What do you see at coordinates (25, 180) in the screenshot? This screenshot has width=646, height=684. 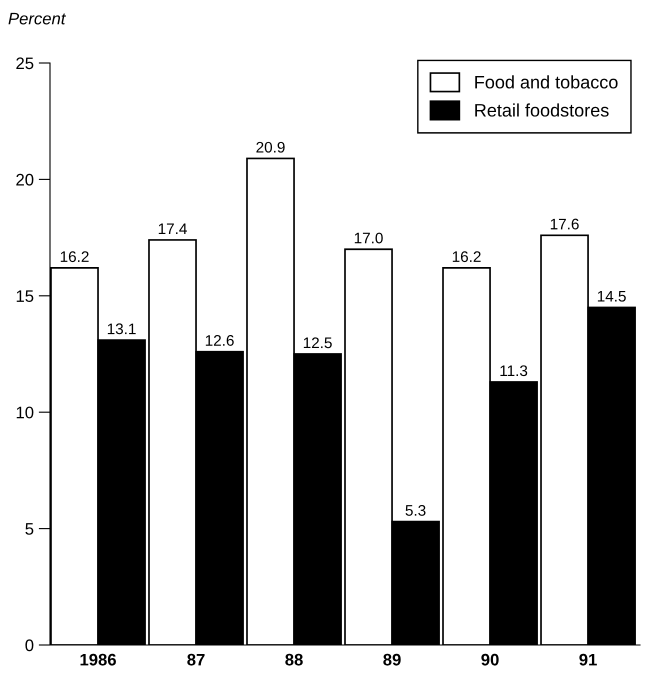 I see `y-tick-label: 20` at bounding box center [25, 180].